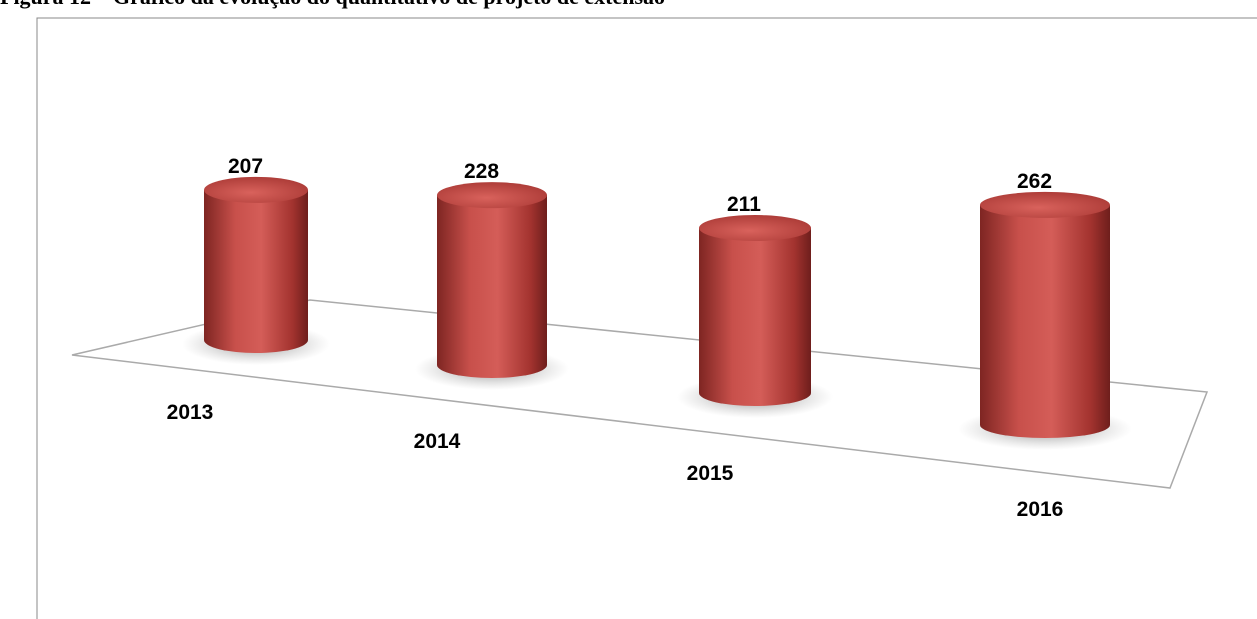 The width and height of the screenshot is (1257, 619). I want to click on data-label: 211, so click(744, 204).